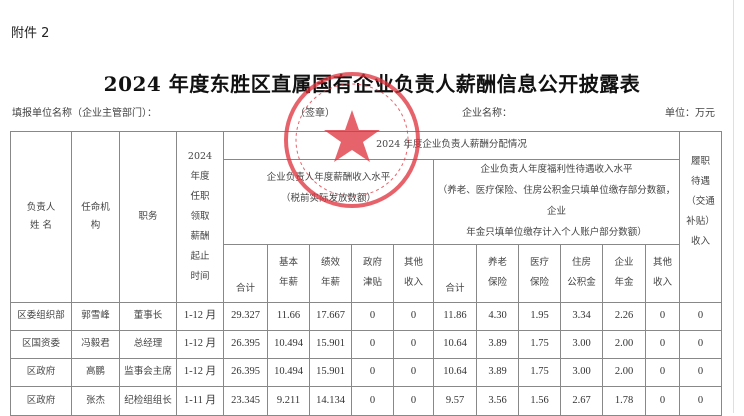  Describe the element at coordinates (539, 400) in the screenshot. I see `table-cell: 1.56` at that location.